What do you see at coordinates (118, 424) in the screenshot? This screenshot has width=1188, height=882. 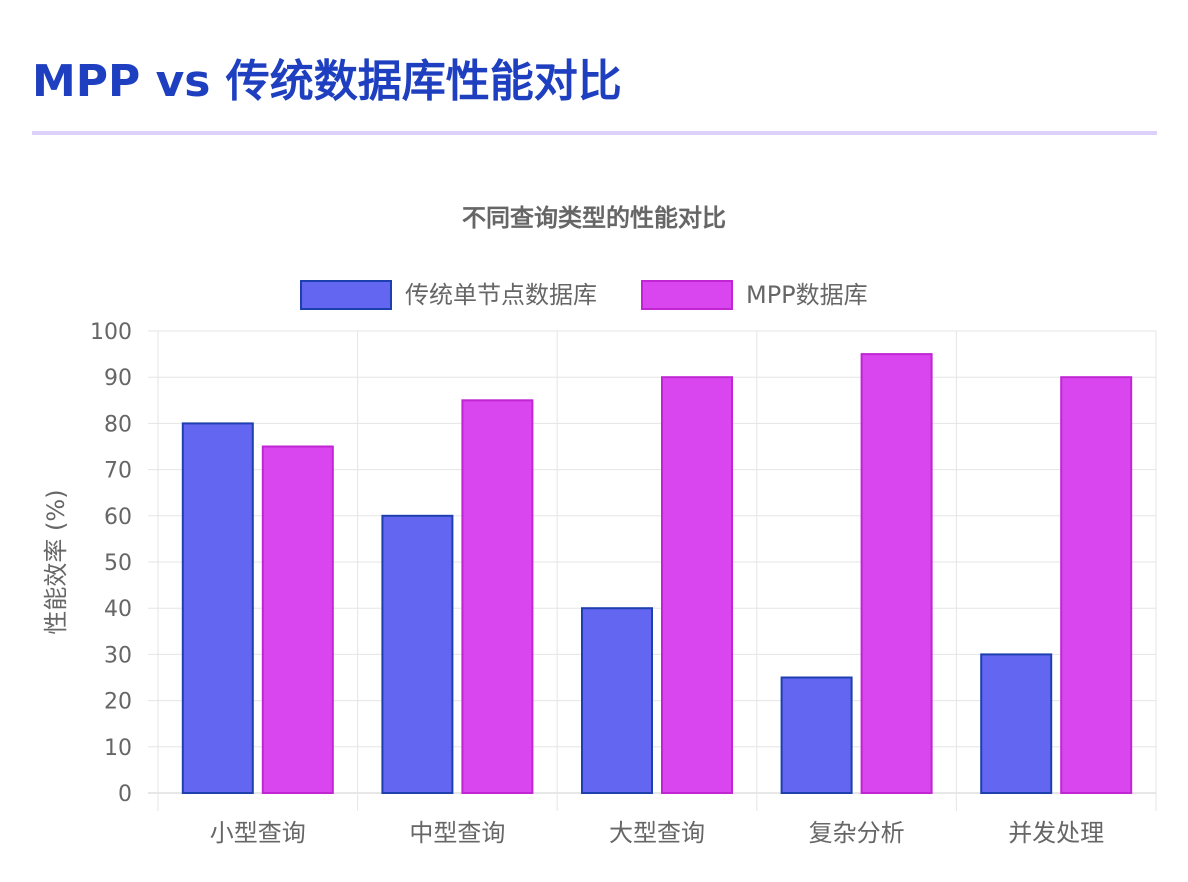 I see `y-tick-label: 80` at bounding box center [118, 424].